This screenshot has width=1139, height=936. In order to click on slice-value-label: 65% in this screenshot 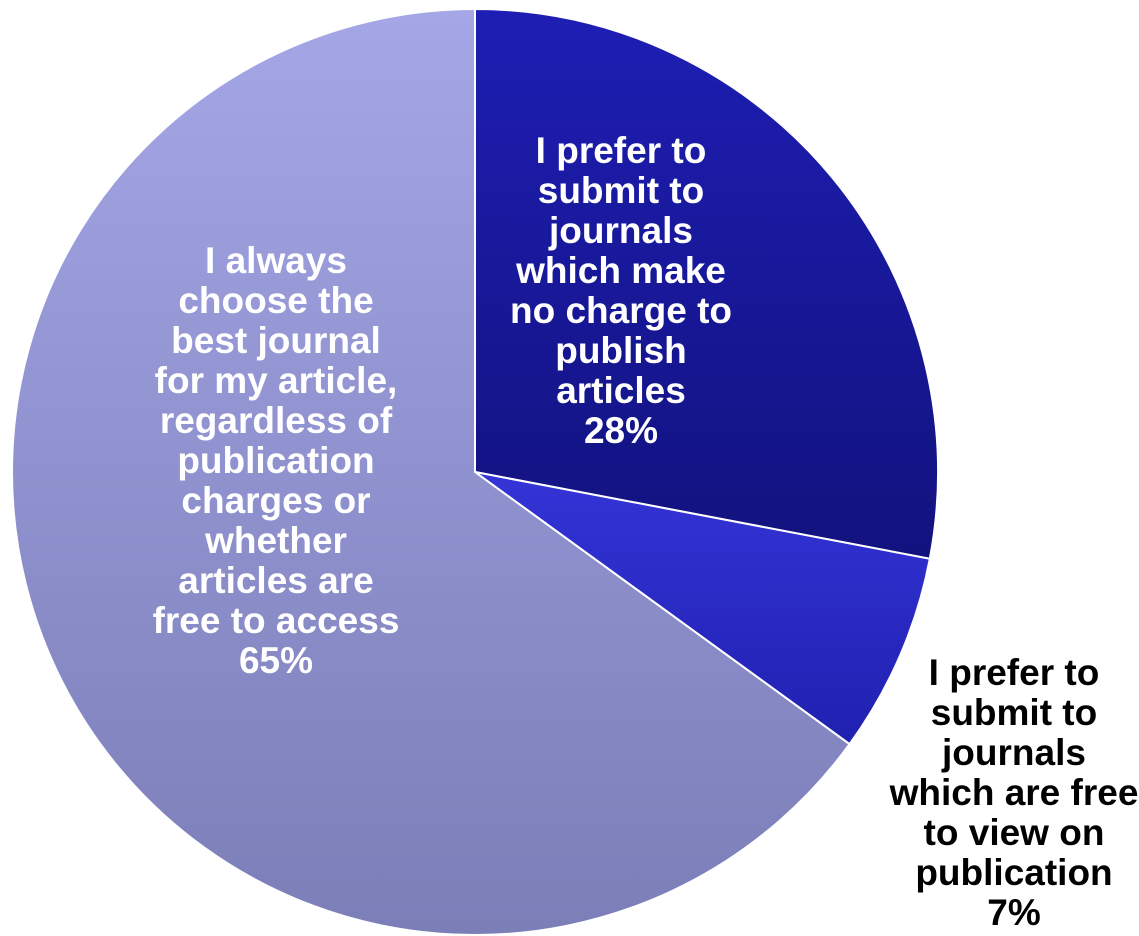, I will do `click(276, 660)`.